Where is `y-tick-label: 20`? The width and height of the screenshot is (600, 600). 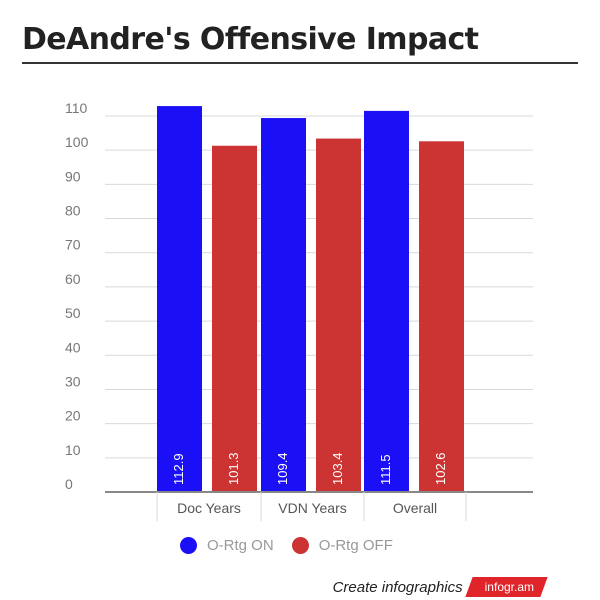 y-tick-label: 20 is located at coordinates (73, 416).